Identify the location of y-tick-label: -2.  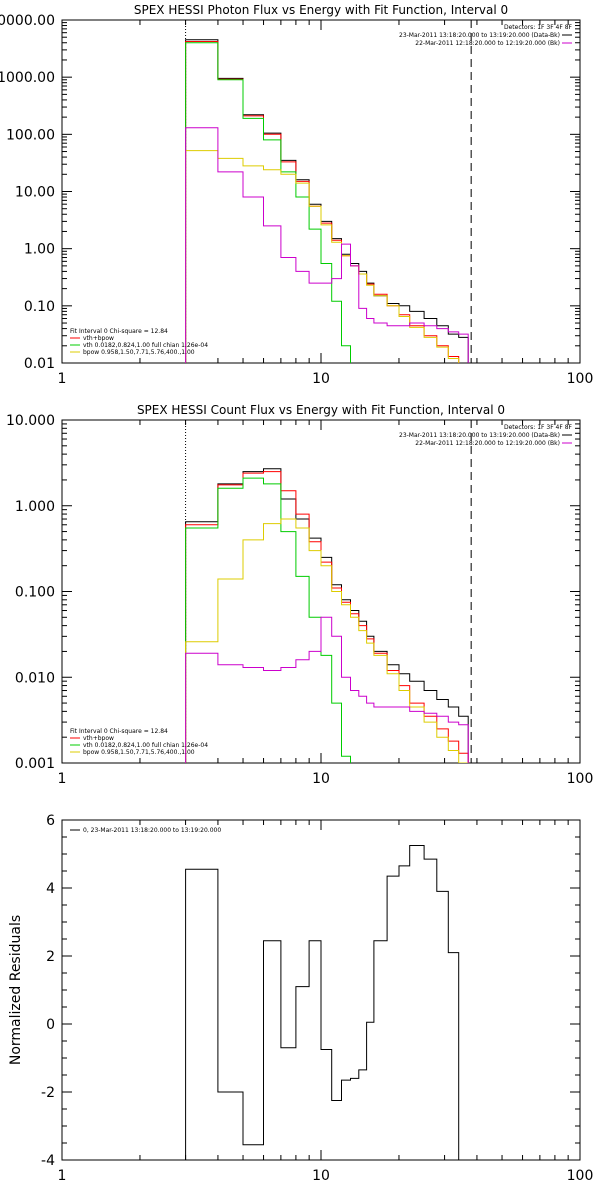
(48, 1093).